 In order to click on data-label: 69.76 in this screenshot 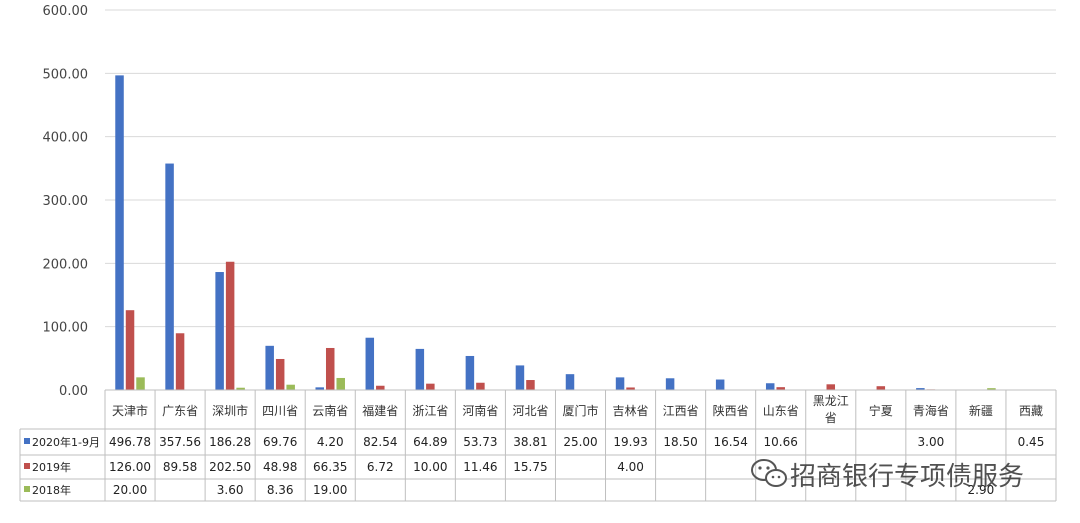, I will do `click(280, 442)`.